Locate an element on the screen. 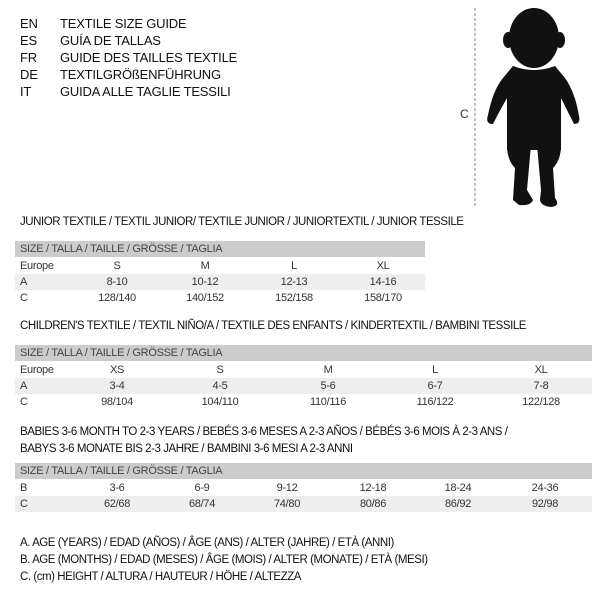 This screenshot has height=600, width=600. table-cell: 68/74 is located at coordinates (202, 504).